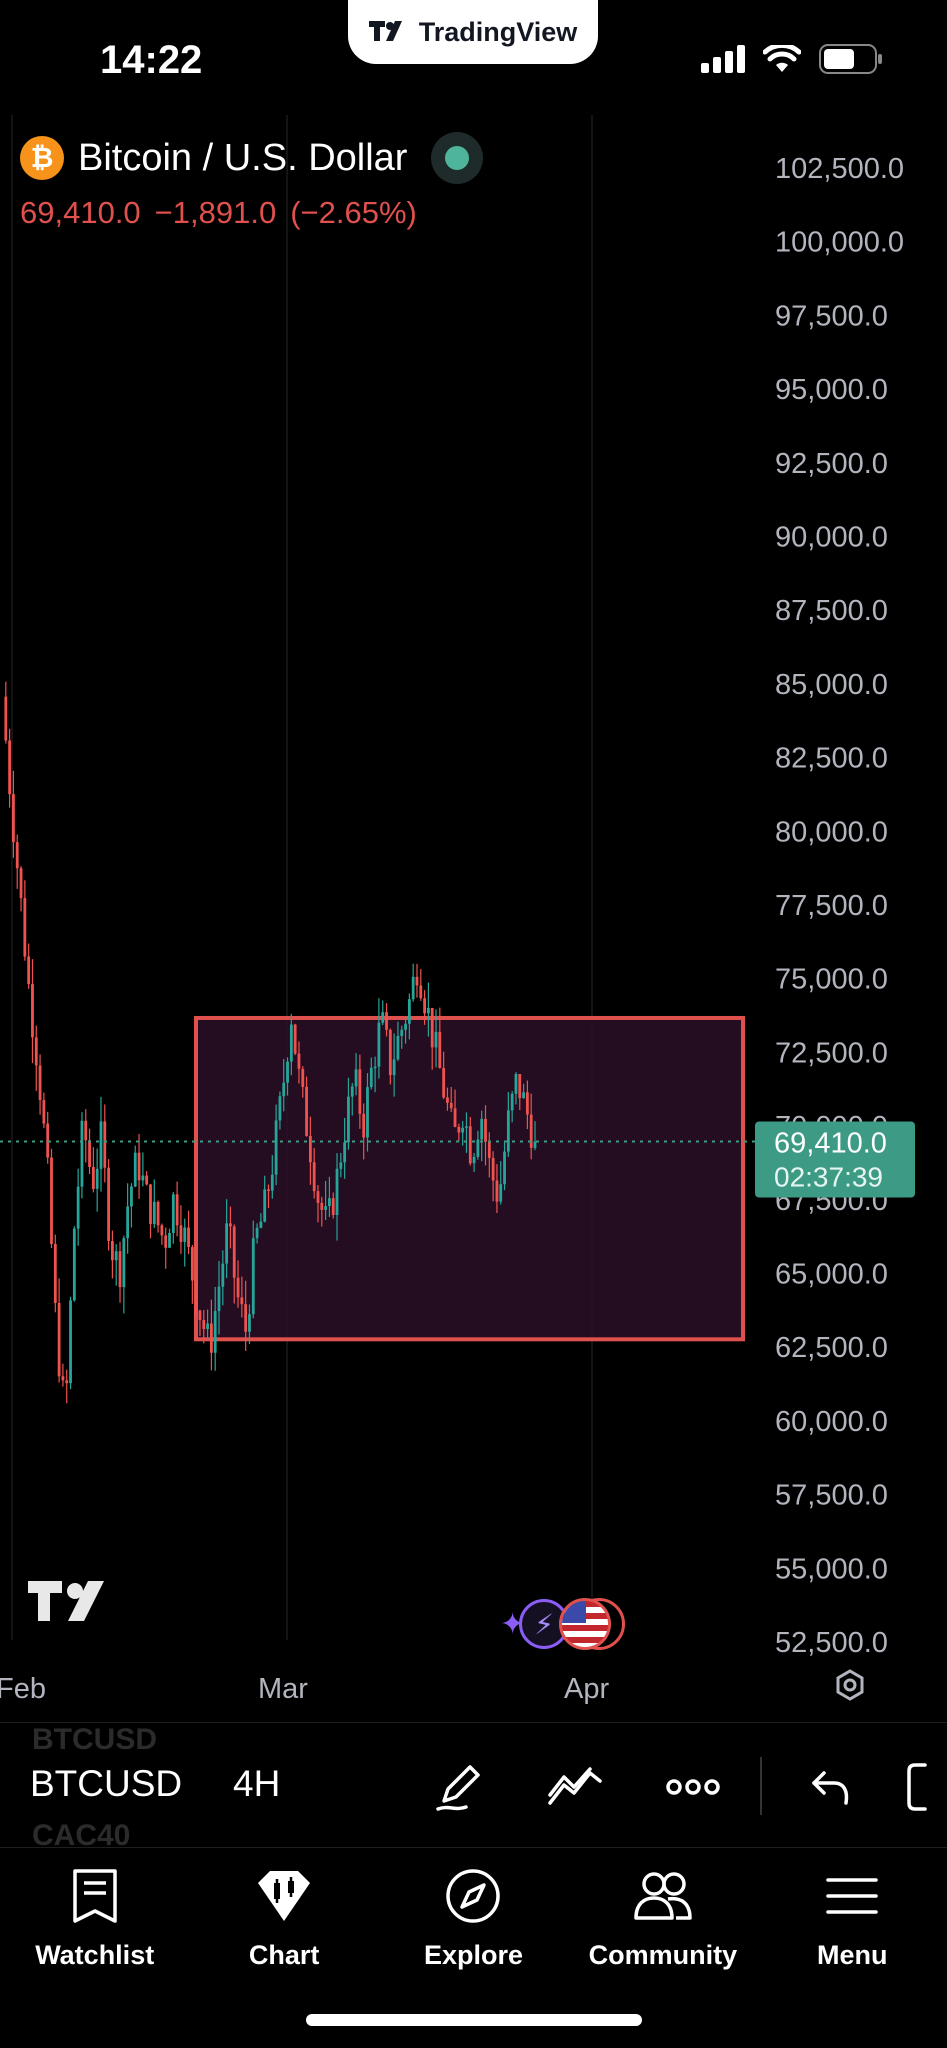 The width and height of the screenshot is (947, 2048). What do you see at coordinates (831, 1275) in the screenshot?
I see `y-axis-tick-label: 65,000.0` at bounding box center [831, 1275].